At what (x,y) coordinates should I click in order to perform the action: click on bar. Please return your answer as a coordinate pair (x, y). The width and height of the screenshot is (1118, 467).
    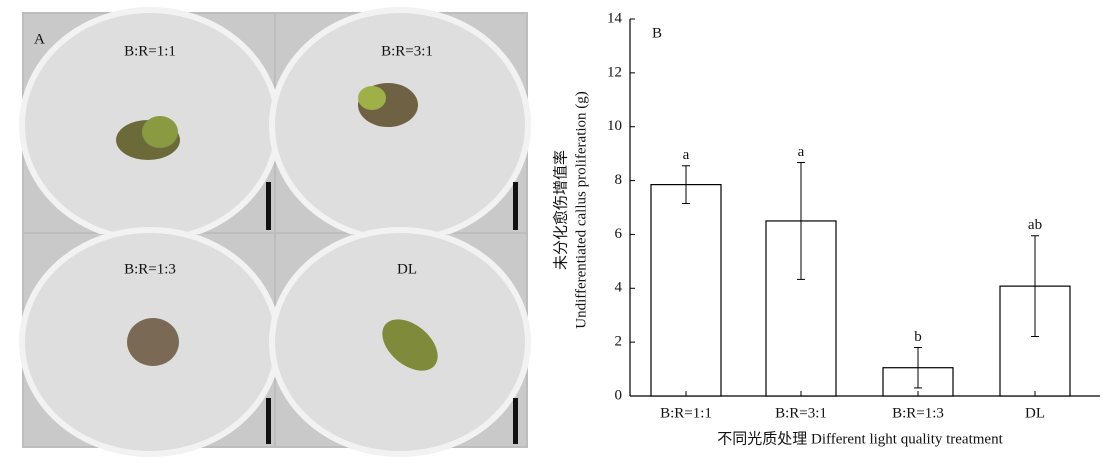
    Looking at the image, I should click on (686, 290).